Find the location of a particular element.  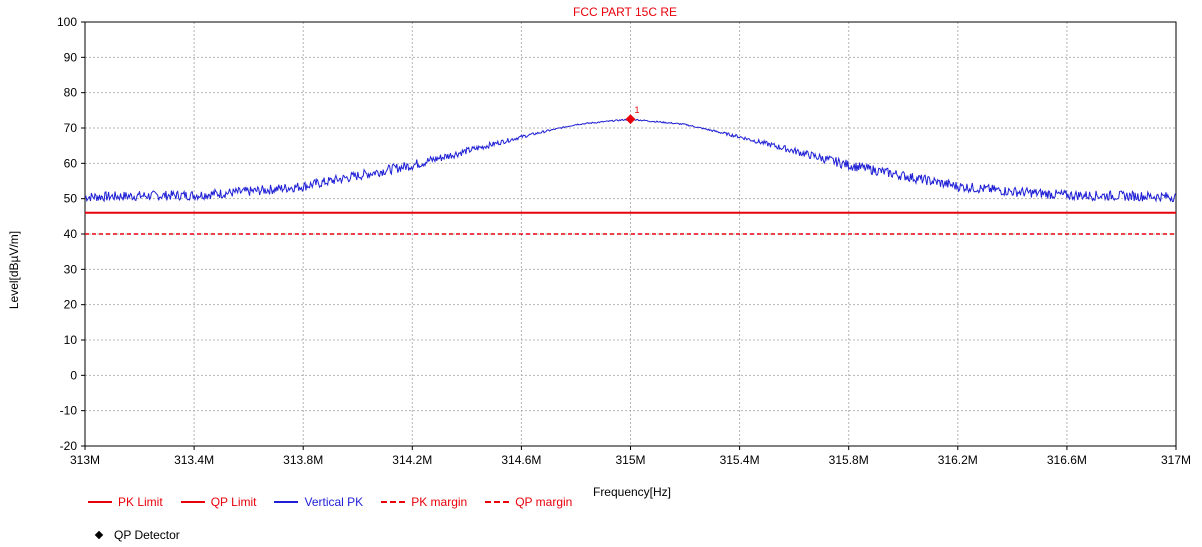

x-tick-label: 316.2M is located at coordinates (958, 460).